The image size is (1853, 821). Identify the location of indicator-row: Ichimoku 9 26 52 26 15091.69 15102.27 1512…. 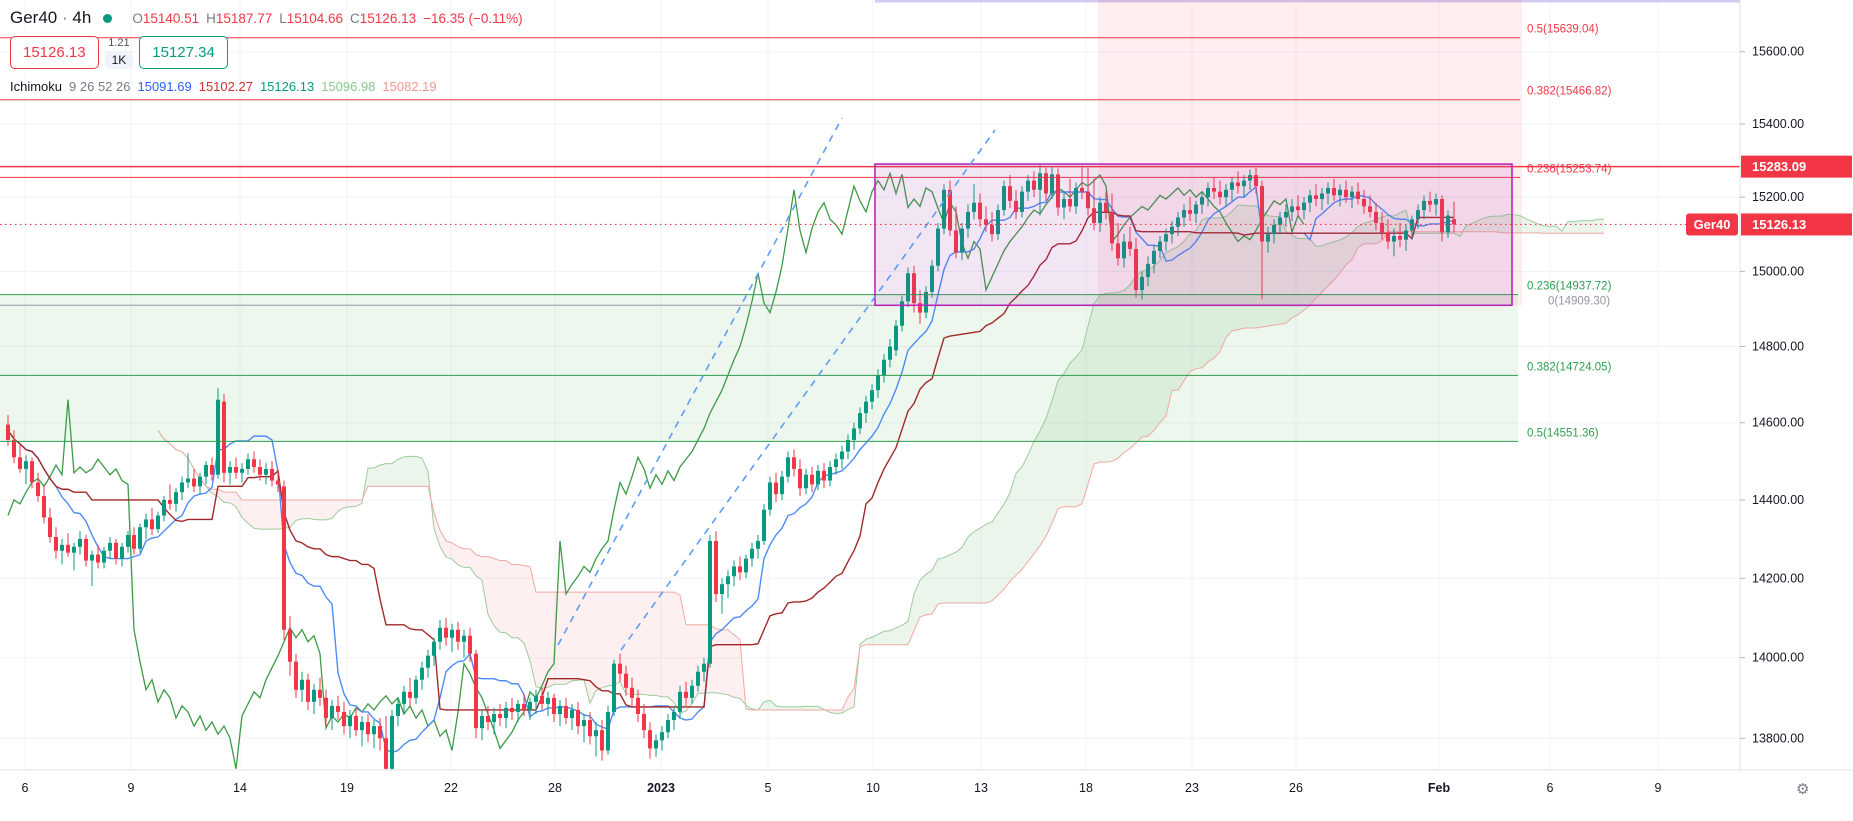
(266, 86).